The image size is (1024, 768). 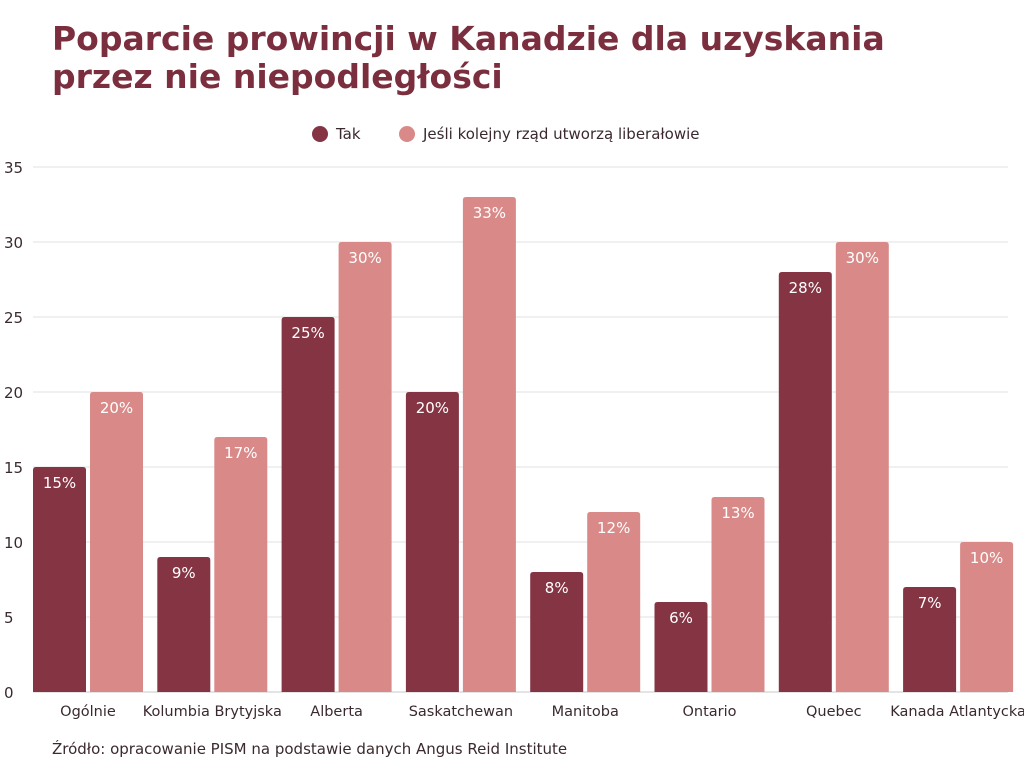 I want to click on x-tick-label: Saskatchewan, so click(x=461, y=712).